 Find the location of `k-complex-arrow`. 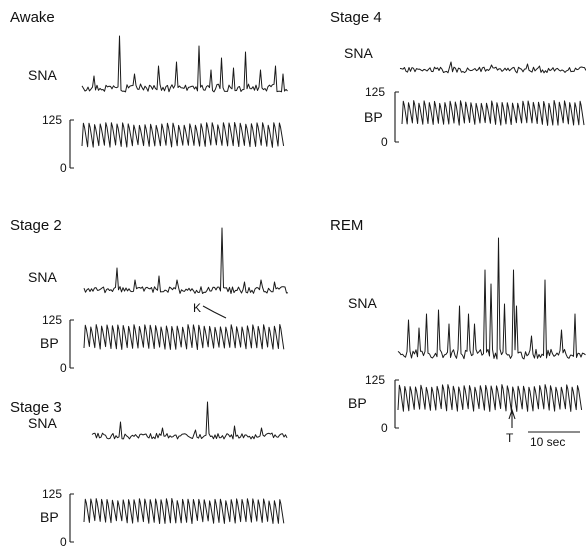

k-complex-arrow is located at coordinates (214, 312).